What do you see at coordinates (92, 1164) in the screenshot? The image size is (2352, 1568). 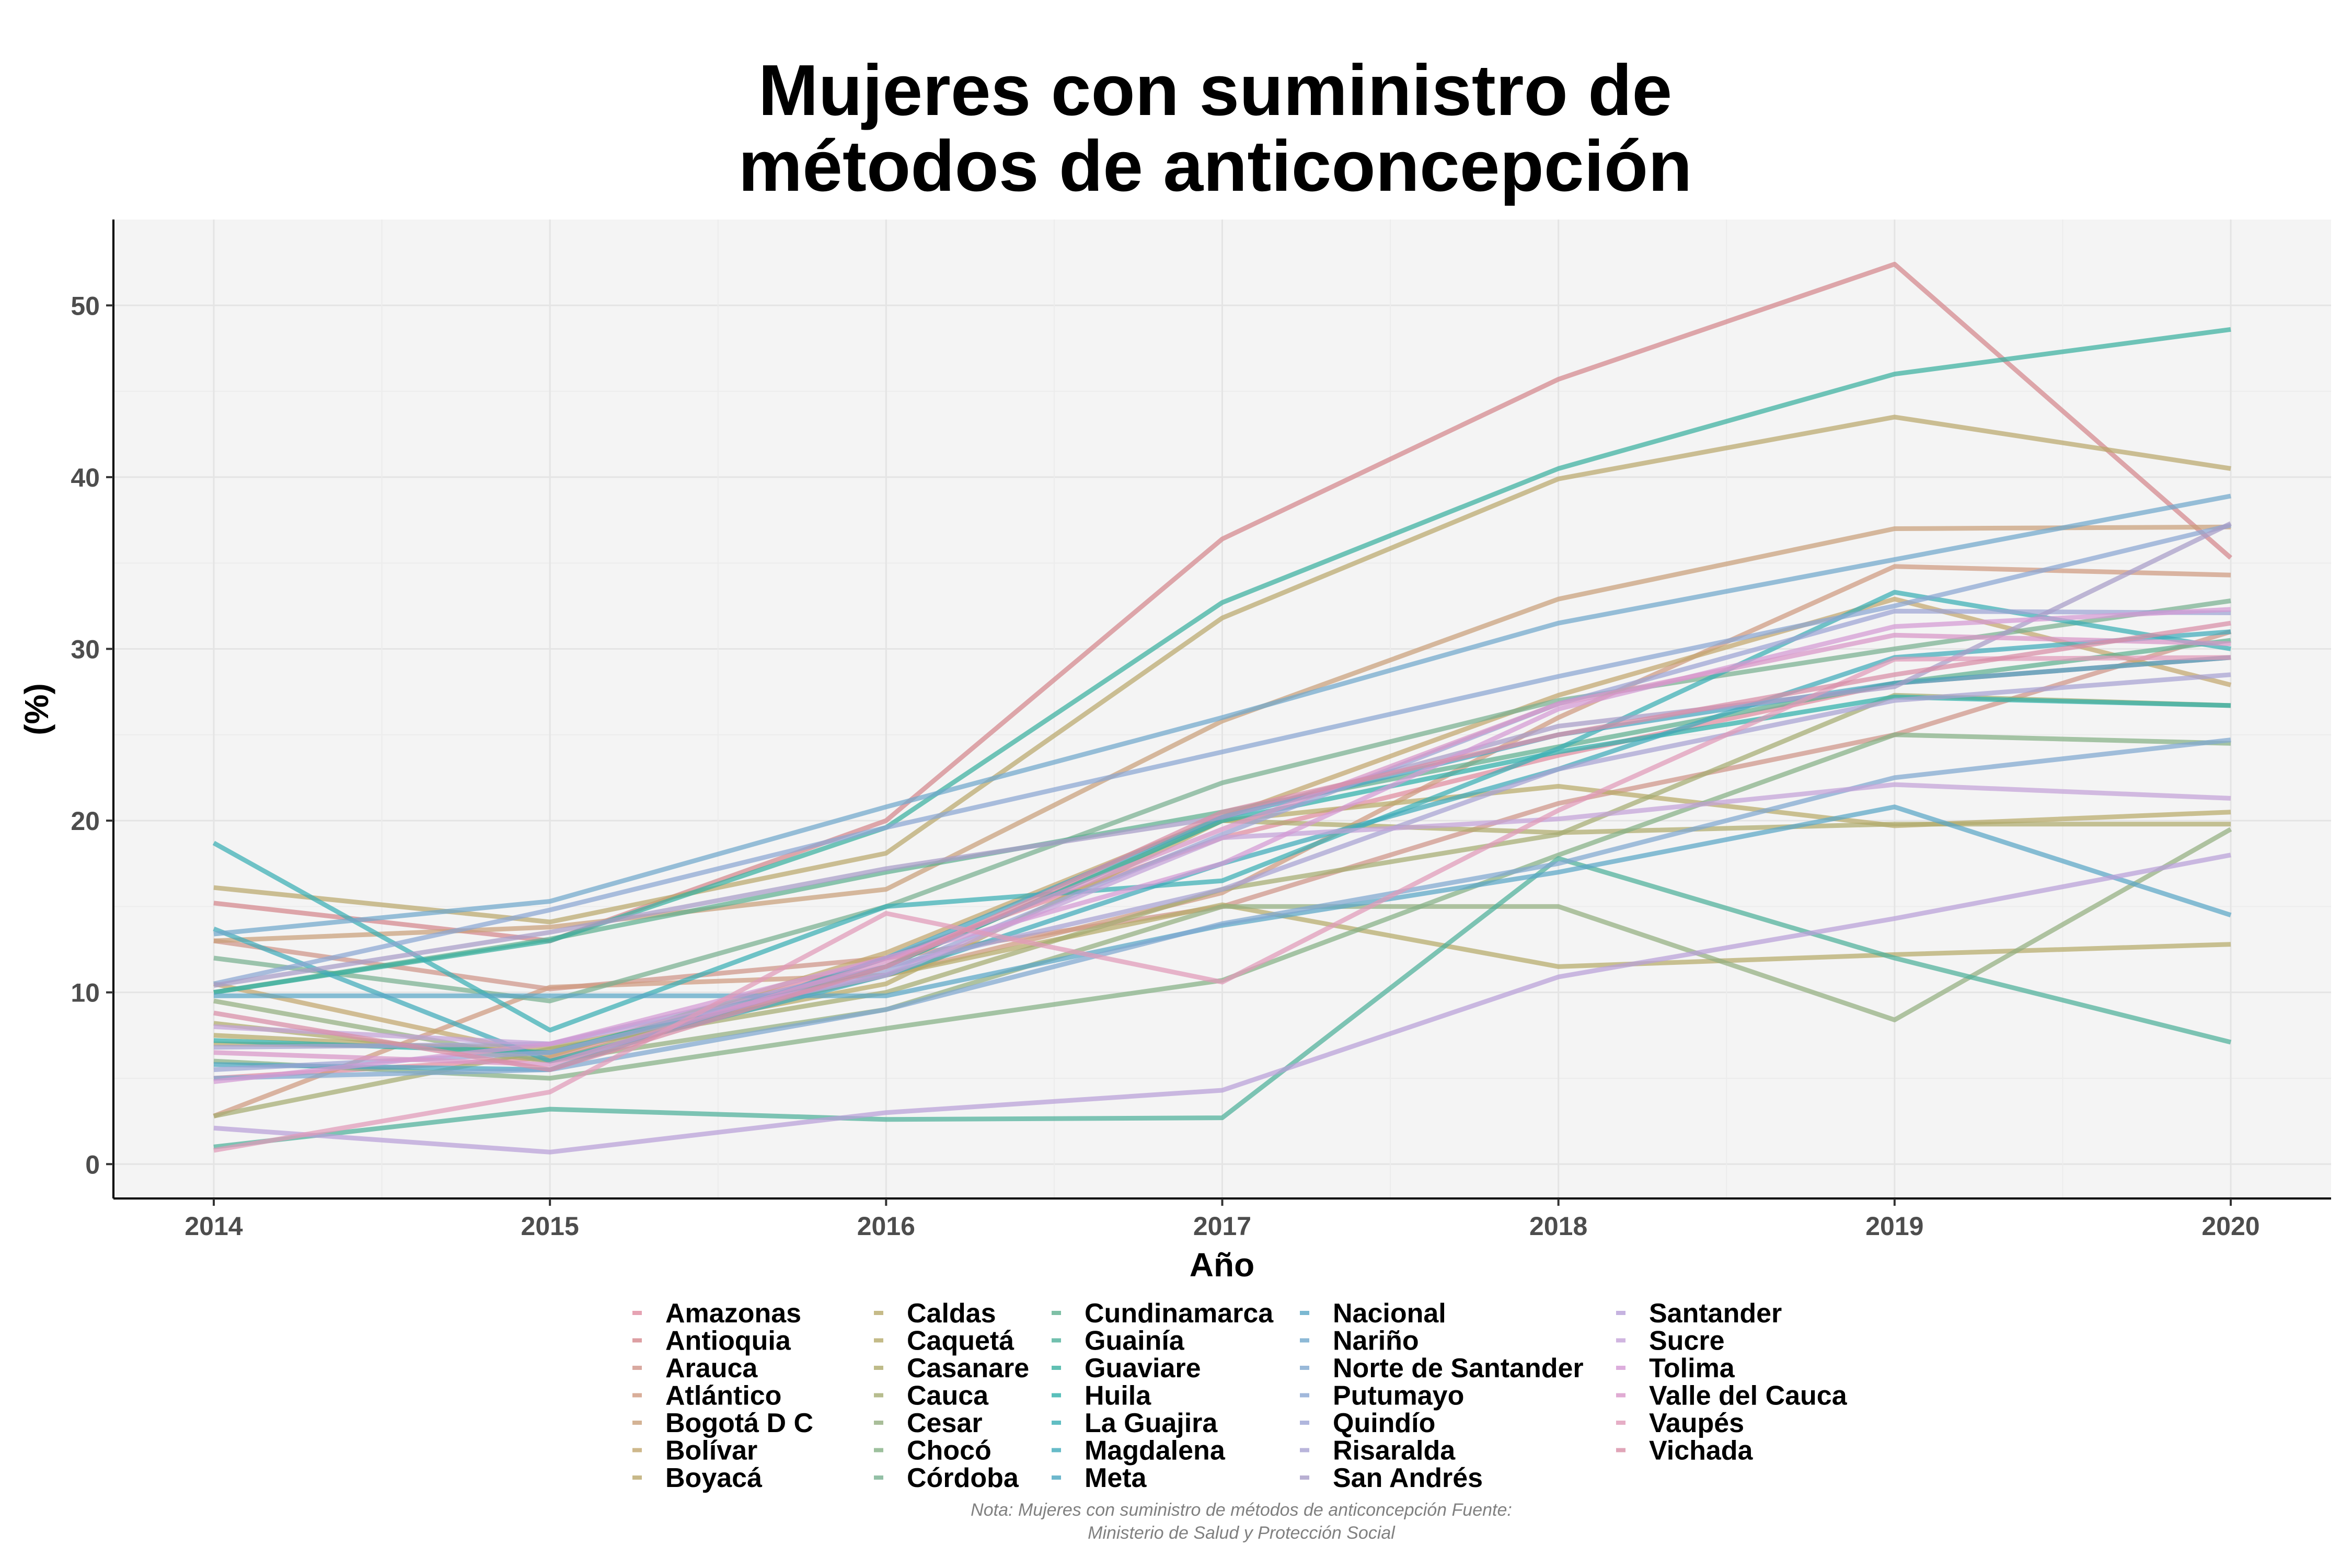 I see `y-tick-label: 0` at bounding box center [92, 1164].